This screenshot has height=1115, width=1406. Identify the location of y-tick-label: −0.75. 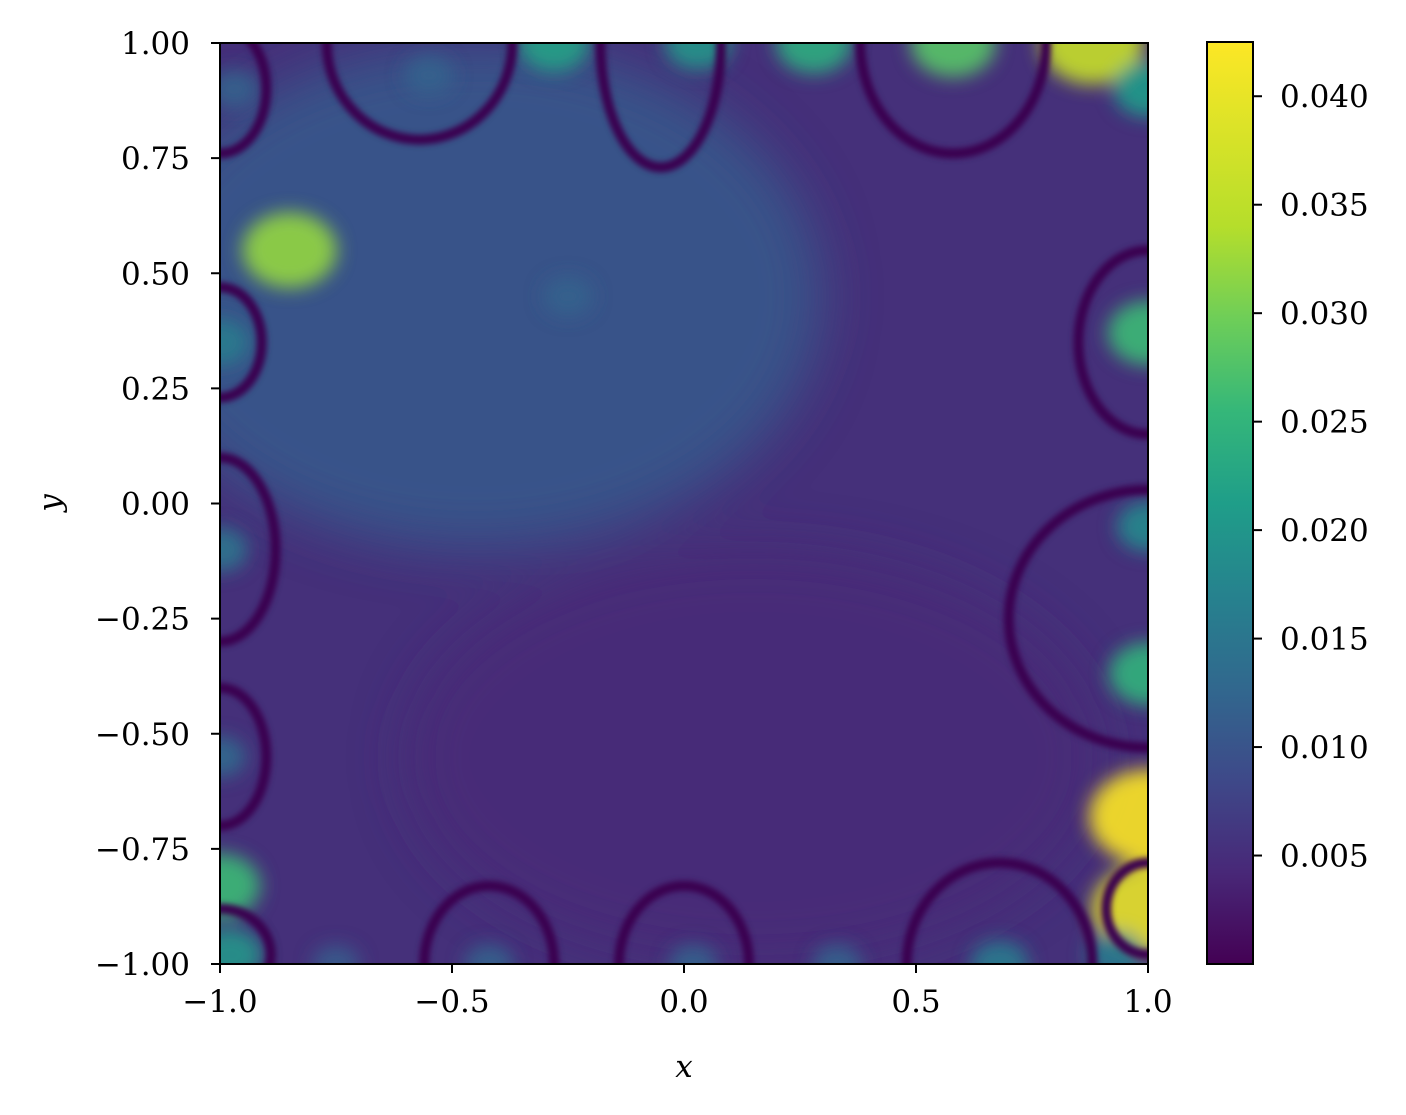
(142, 850).